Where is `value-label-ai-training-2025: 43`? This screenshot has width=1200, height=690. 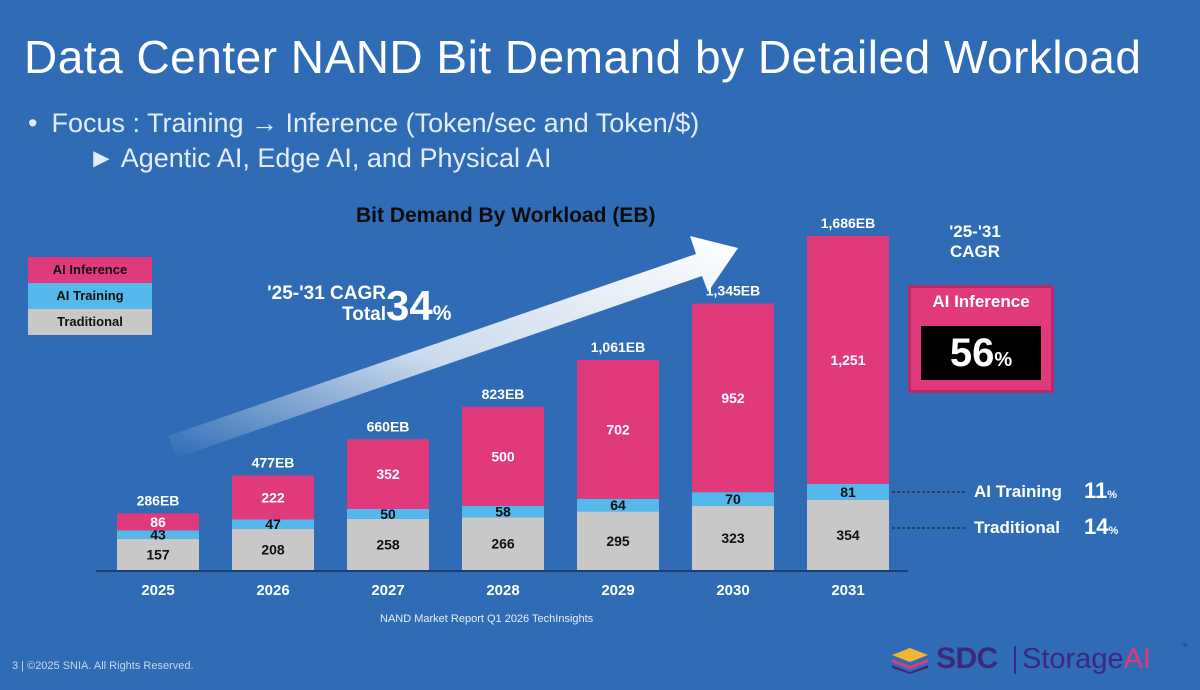
value-label-ai-training-2025: 43 is located at coordinates (158, 535).